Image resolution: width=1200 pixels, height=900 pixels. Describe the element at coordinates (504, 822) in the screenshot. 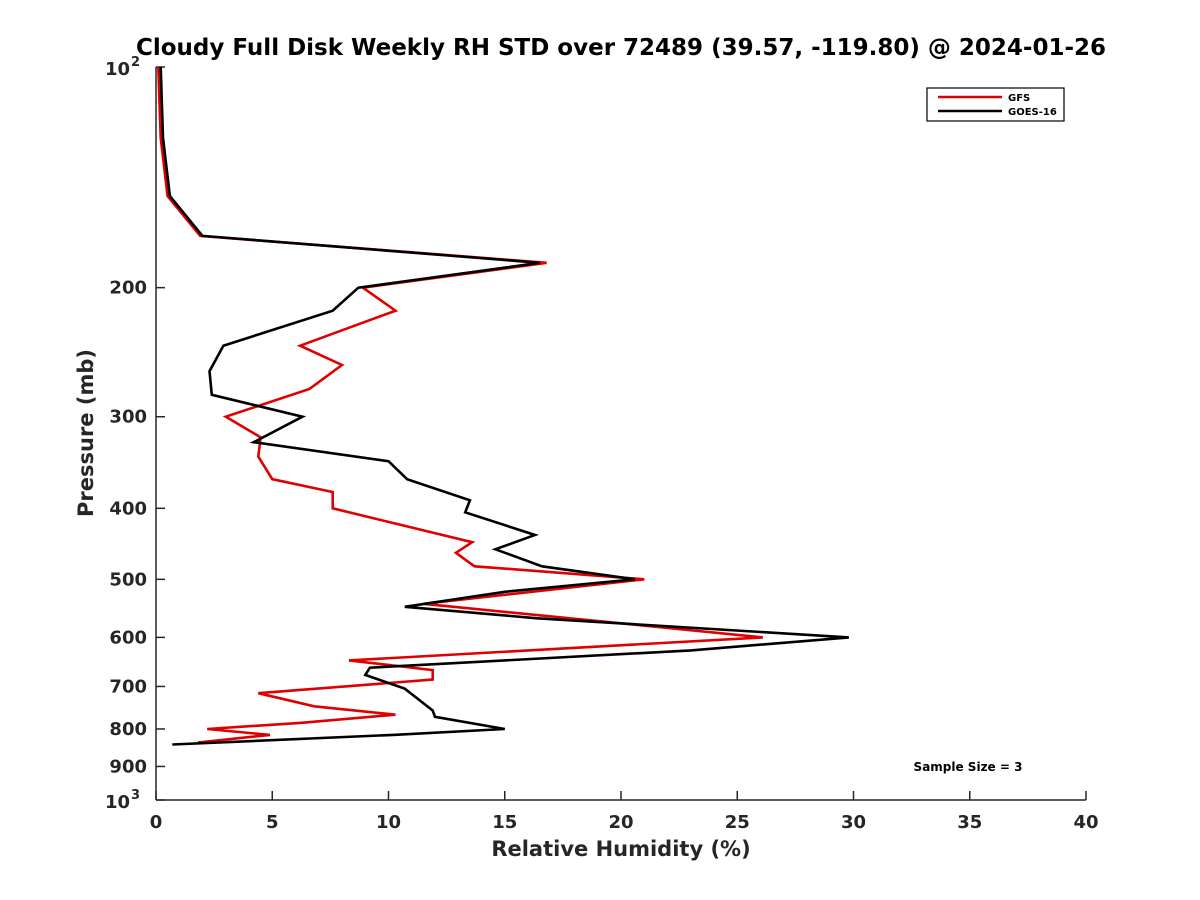

I see `x-tick-label: 15` at that location.